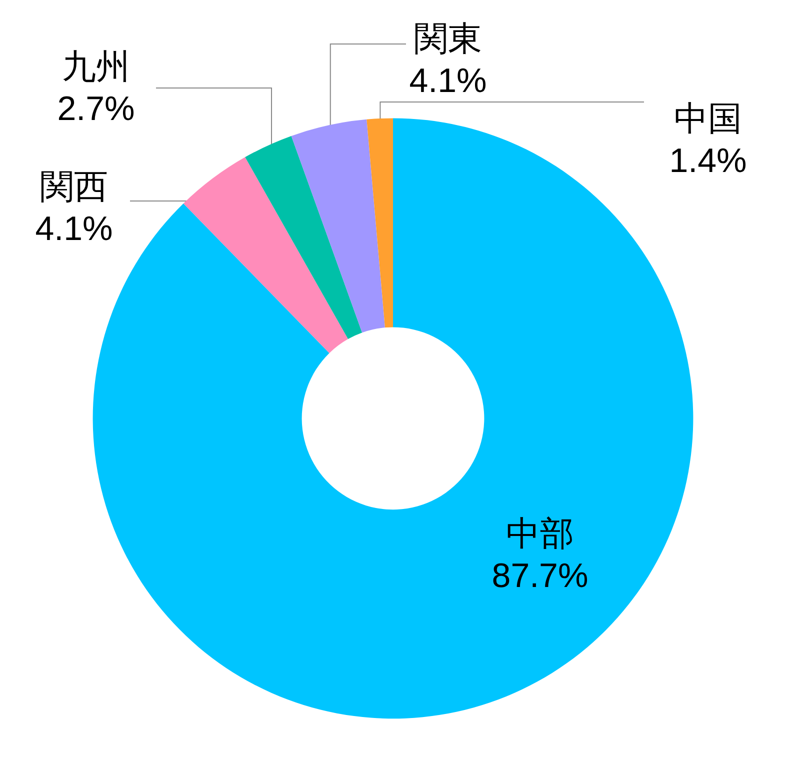 This screenshot has height=777, width=787. Describe the element at coordinates (74, 187) in the screenshot. I see `slice-label: 関西` at that location.